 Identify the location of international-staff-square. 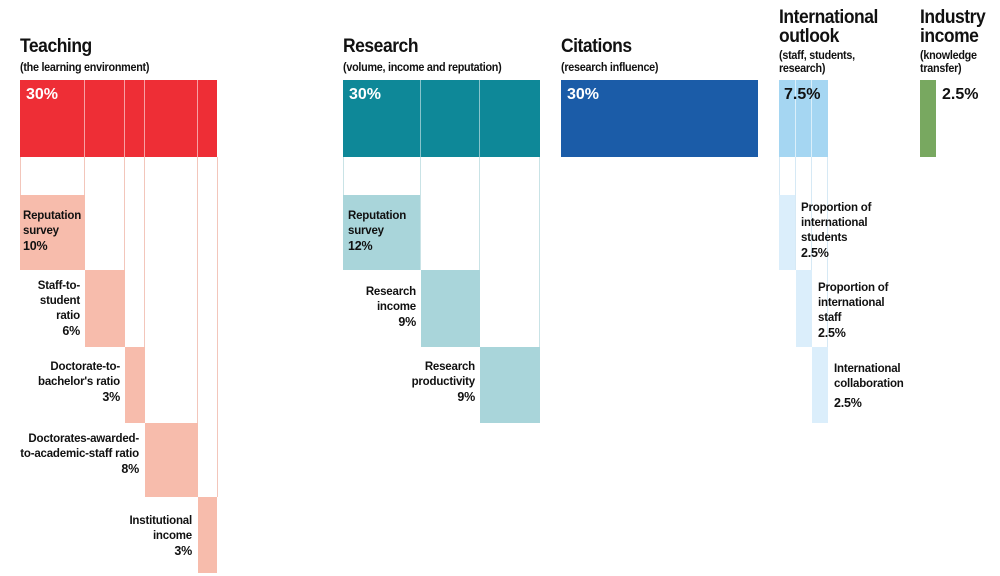
(804, 308).